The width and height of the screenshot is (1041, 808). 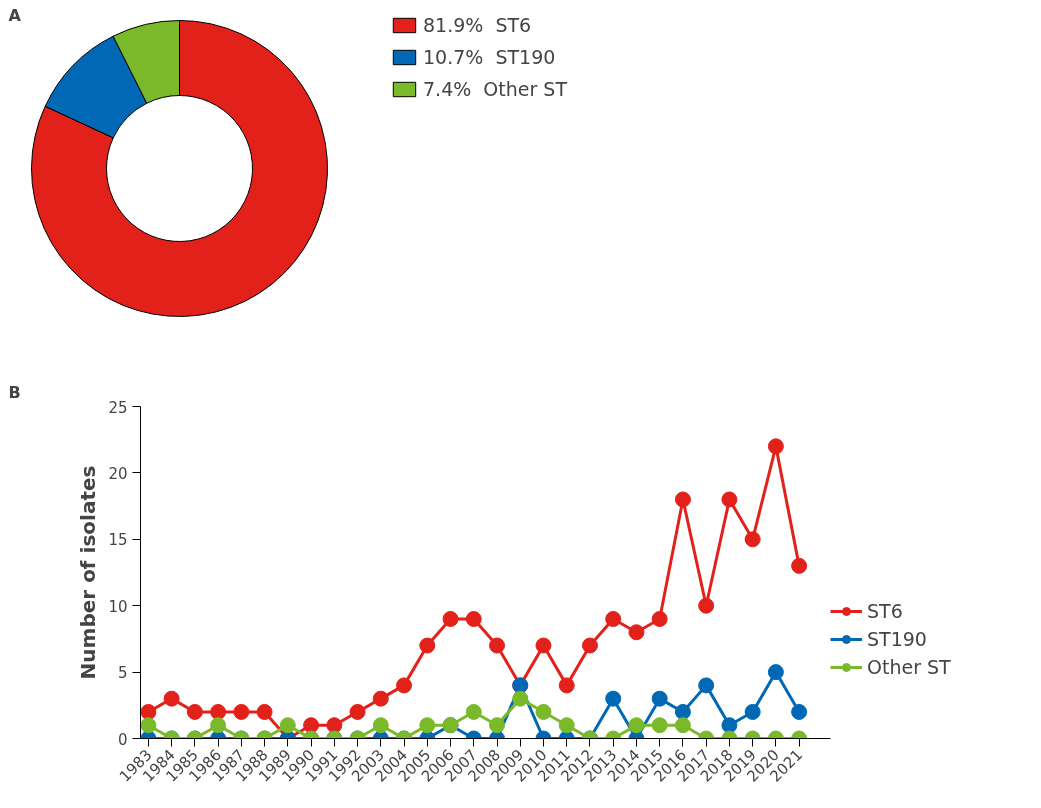 What do you see at coordinates (909, 667) in the screenshot?
I see `legend-label: Other ST` at bounding box center [909, 667].